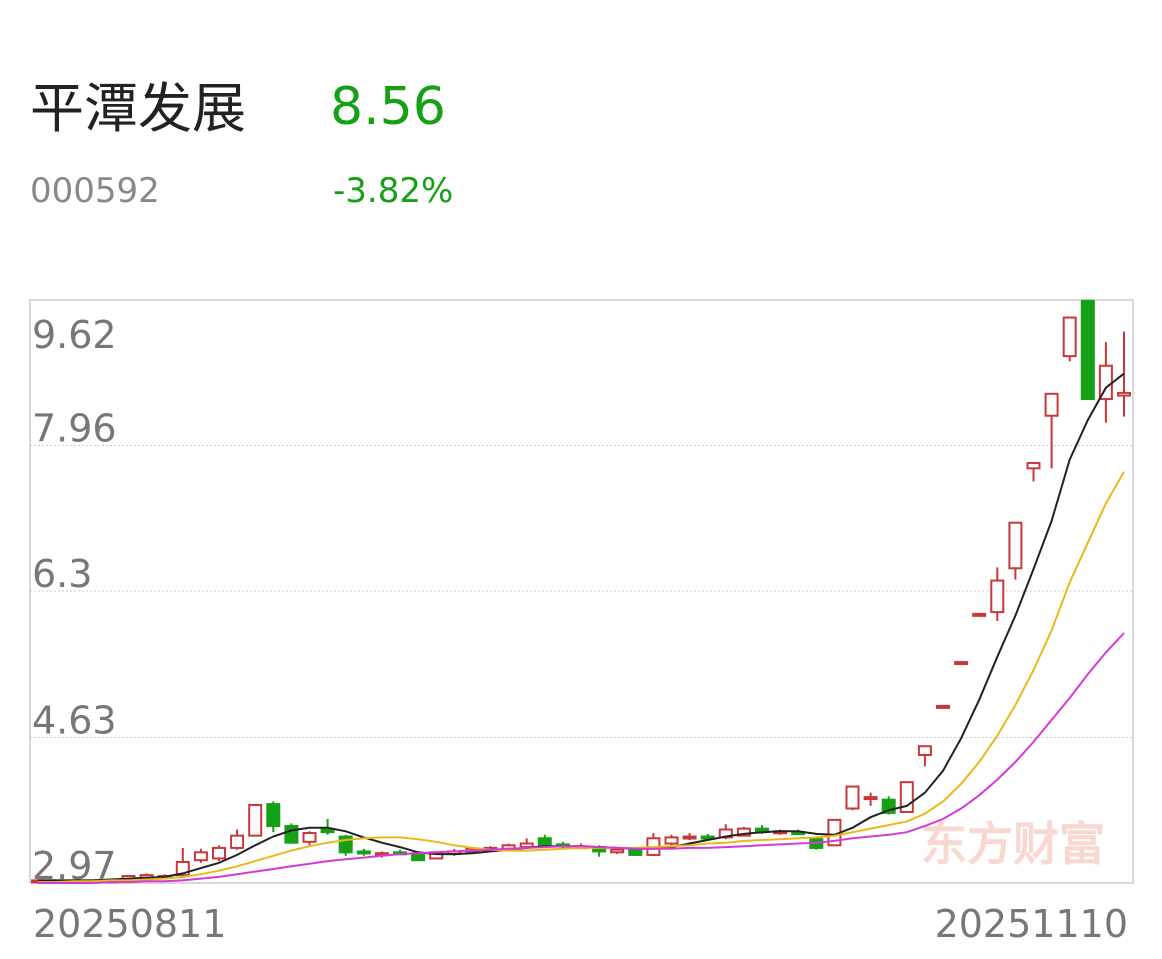  What do you see at coordinates (74, 335) in the screenshot?
I see `y-tick-label: 9.62` at bounding box center [74, 335].